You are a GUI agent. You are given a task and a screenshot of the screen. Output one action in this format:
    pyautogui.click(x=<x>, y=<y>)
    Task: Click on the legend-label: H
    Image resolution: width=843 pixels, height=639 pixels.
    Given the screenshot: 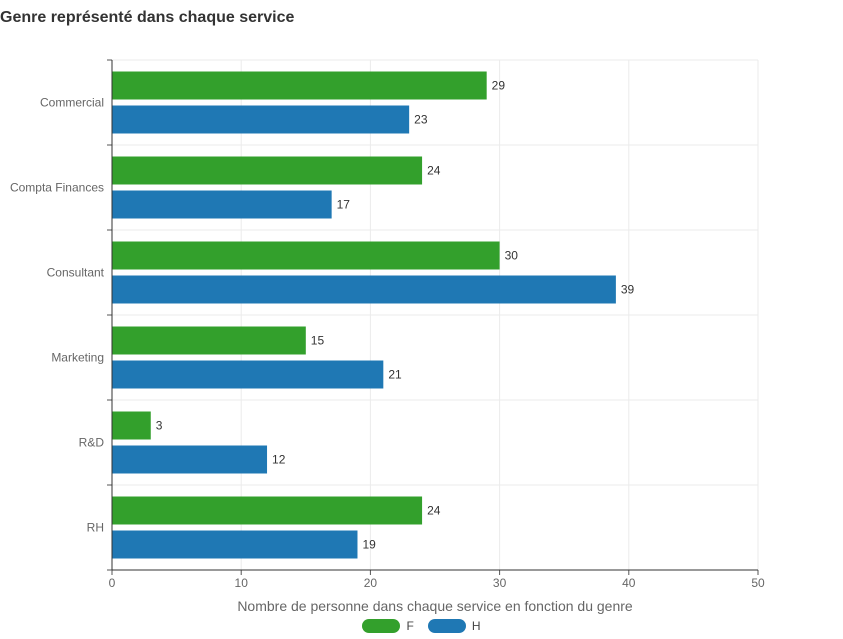 What is the action you would take?
    pyautogui.click(x=476, y=626)
    